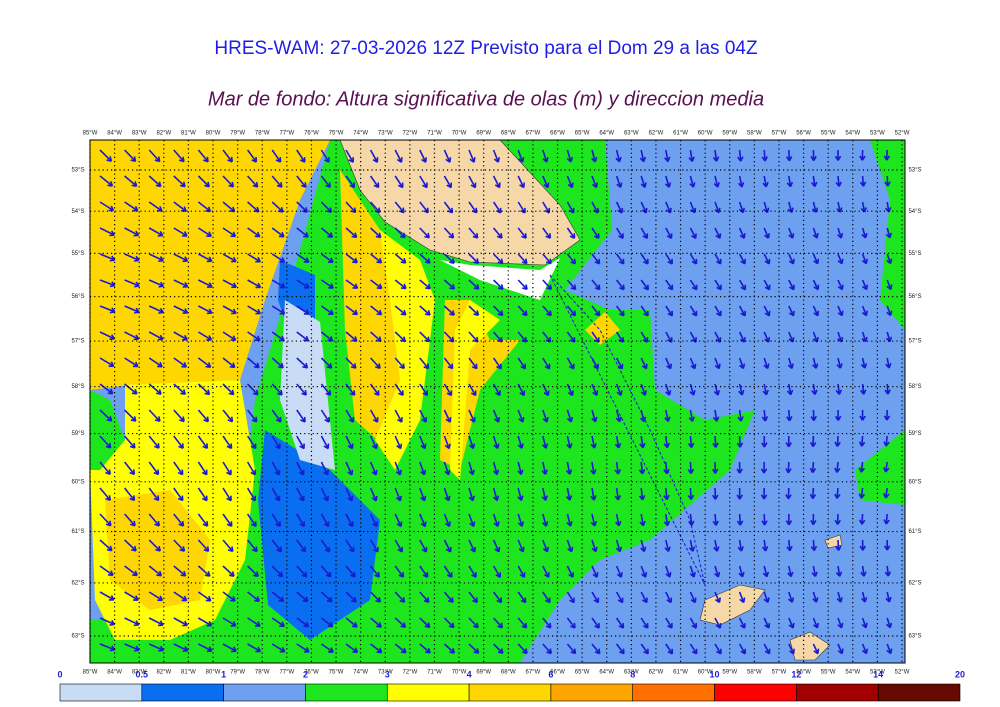 This screenshot has height=707, width=1000. What do you see at coordinates (796, 674) in the screenshot?
I see `colorbar-label: 12` at bounding box center [796, 674].